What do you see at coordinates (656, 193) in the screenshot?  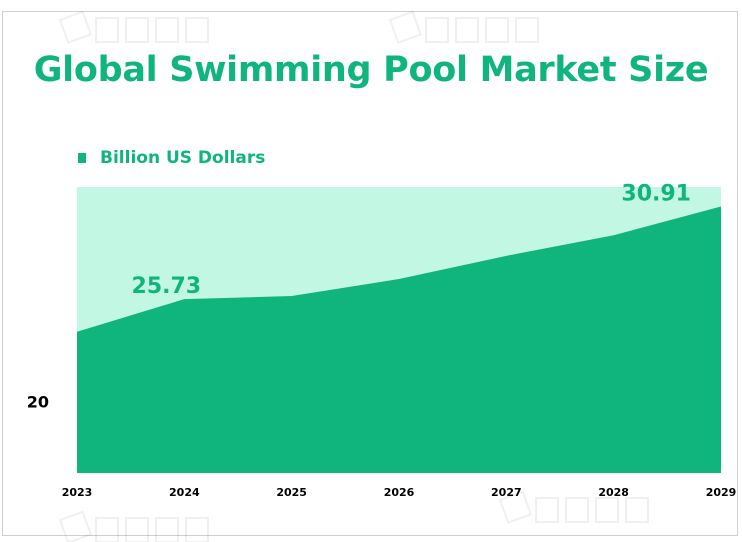 I see `data-label: 30.91` at bounding box center [656, 193].